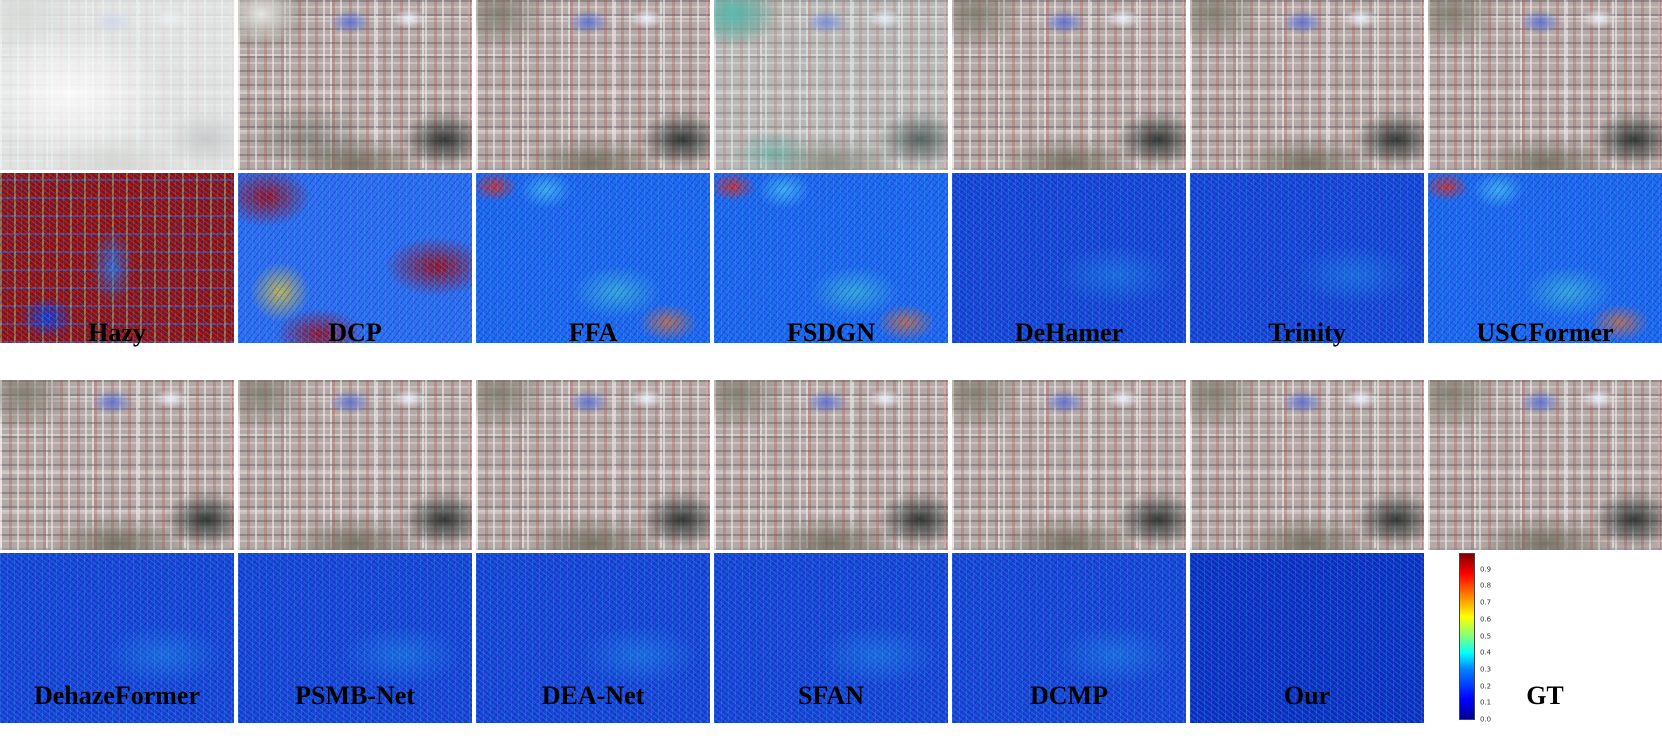 The width and height of the screenshot is (1662, 754). What do you see at coordinates (117, 695) in the screenshot?
I see `caption-dehazeformer: DehazeFormer` at bounding box center [117, 695].